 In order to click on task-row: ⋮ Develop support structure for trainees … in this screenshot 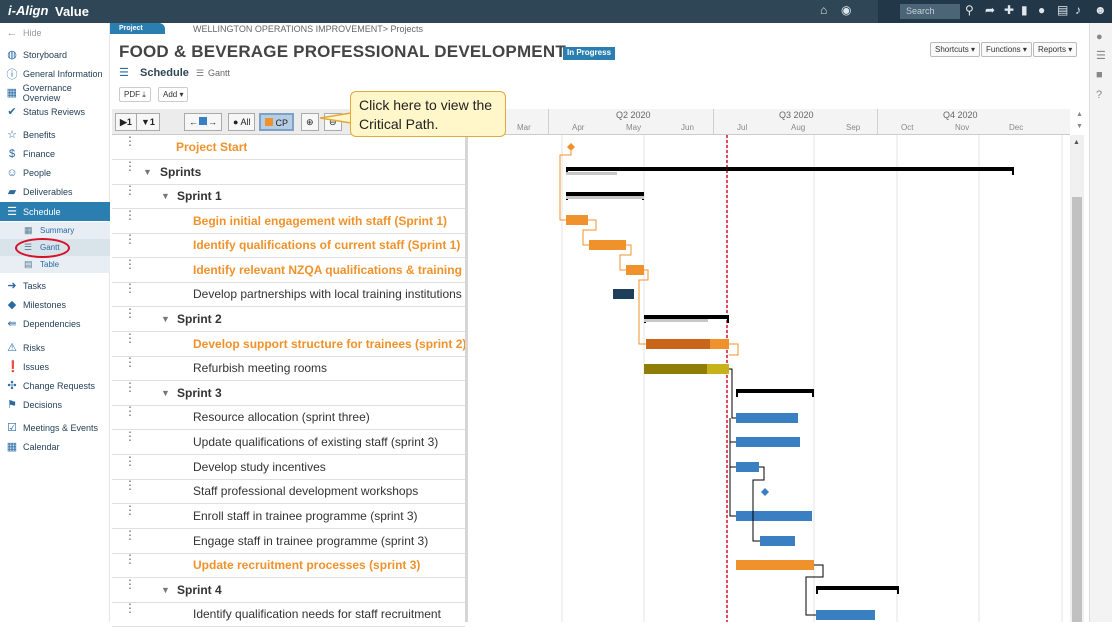, I will do `click(288, 344)`.